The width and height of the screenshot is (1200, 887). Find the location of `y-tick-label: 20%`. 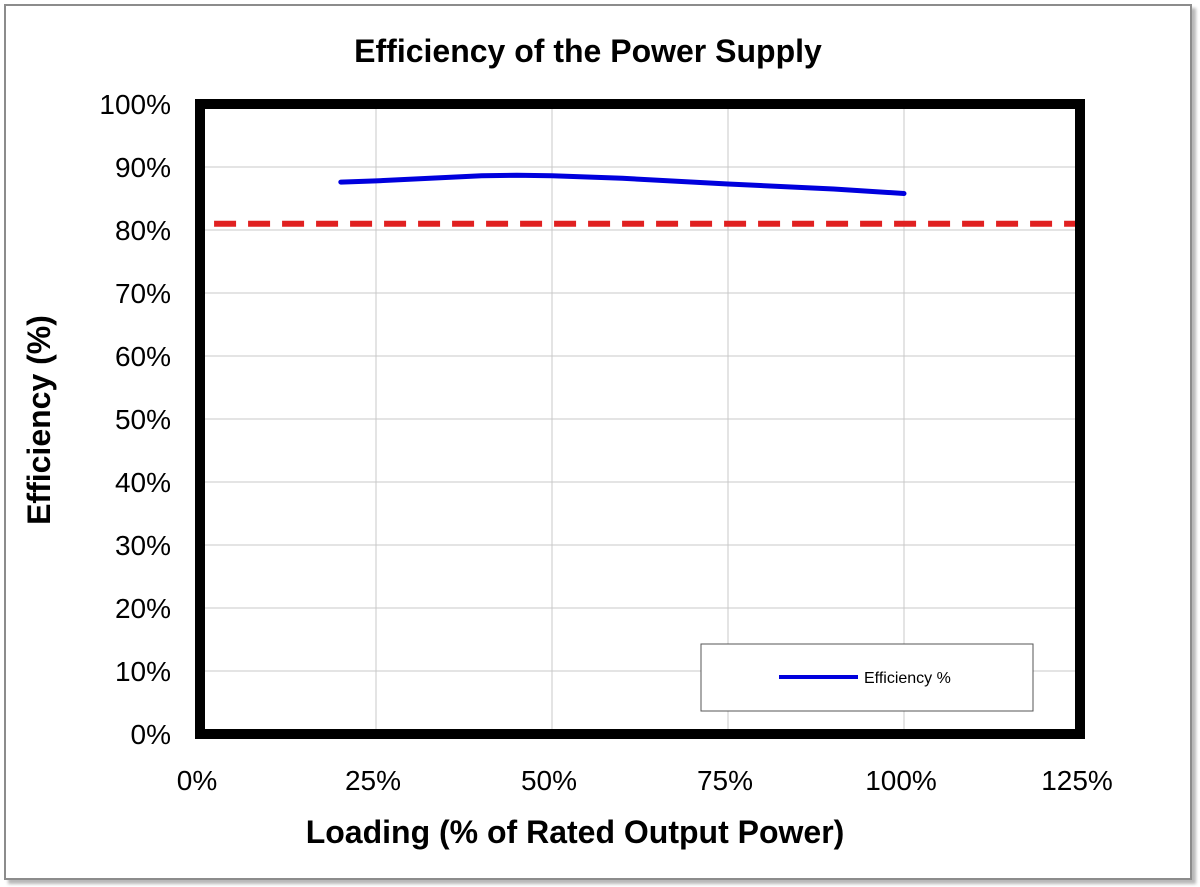

y-tick-label: 20% is located at coordinates (143, 608).